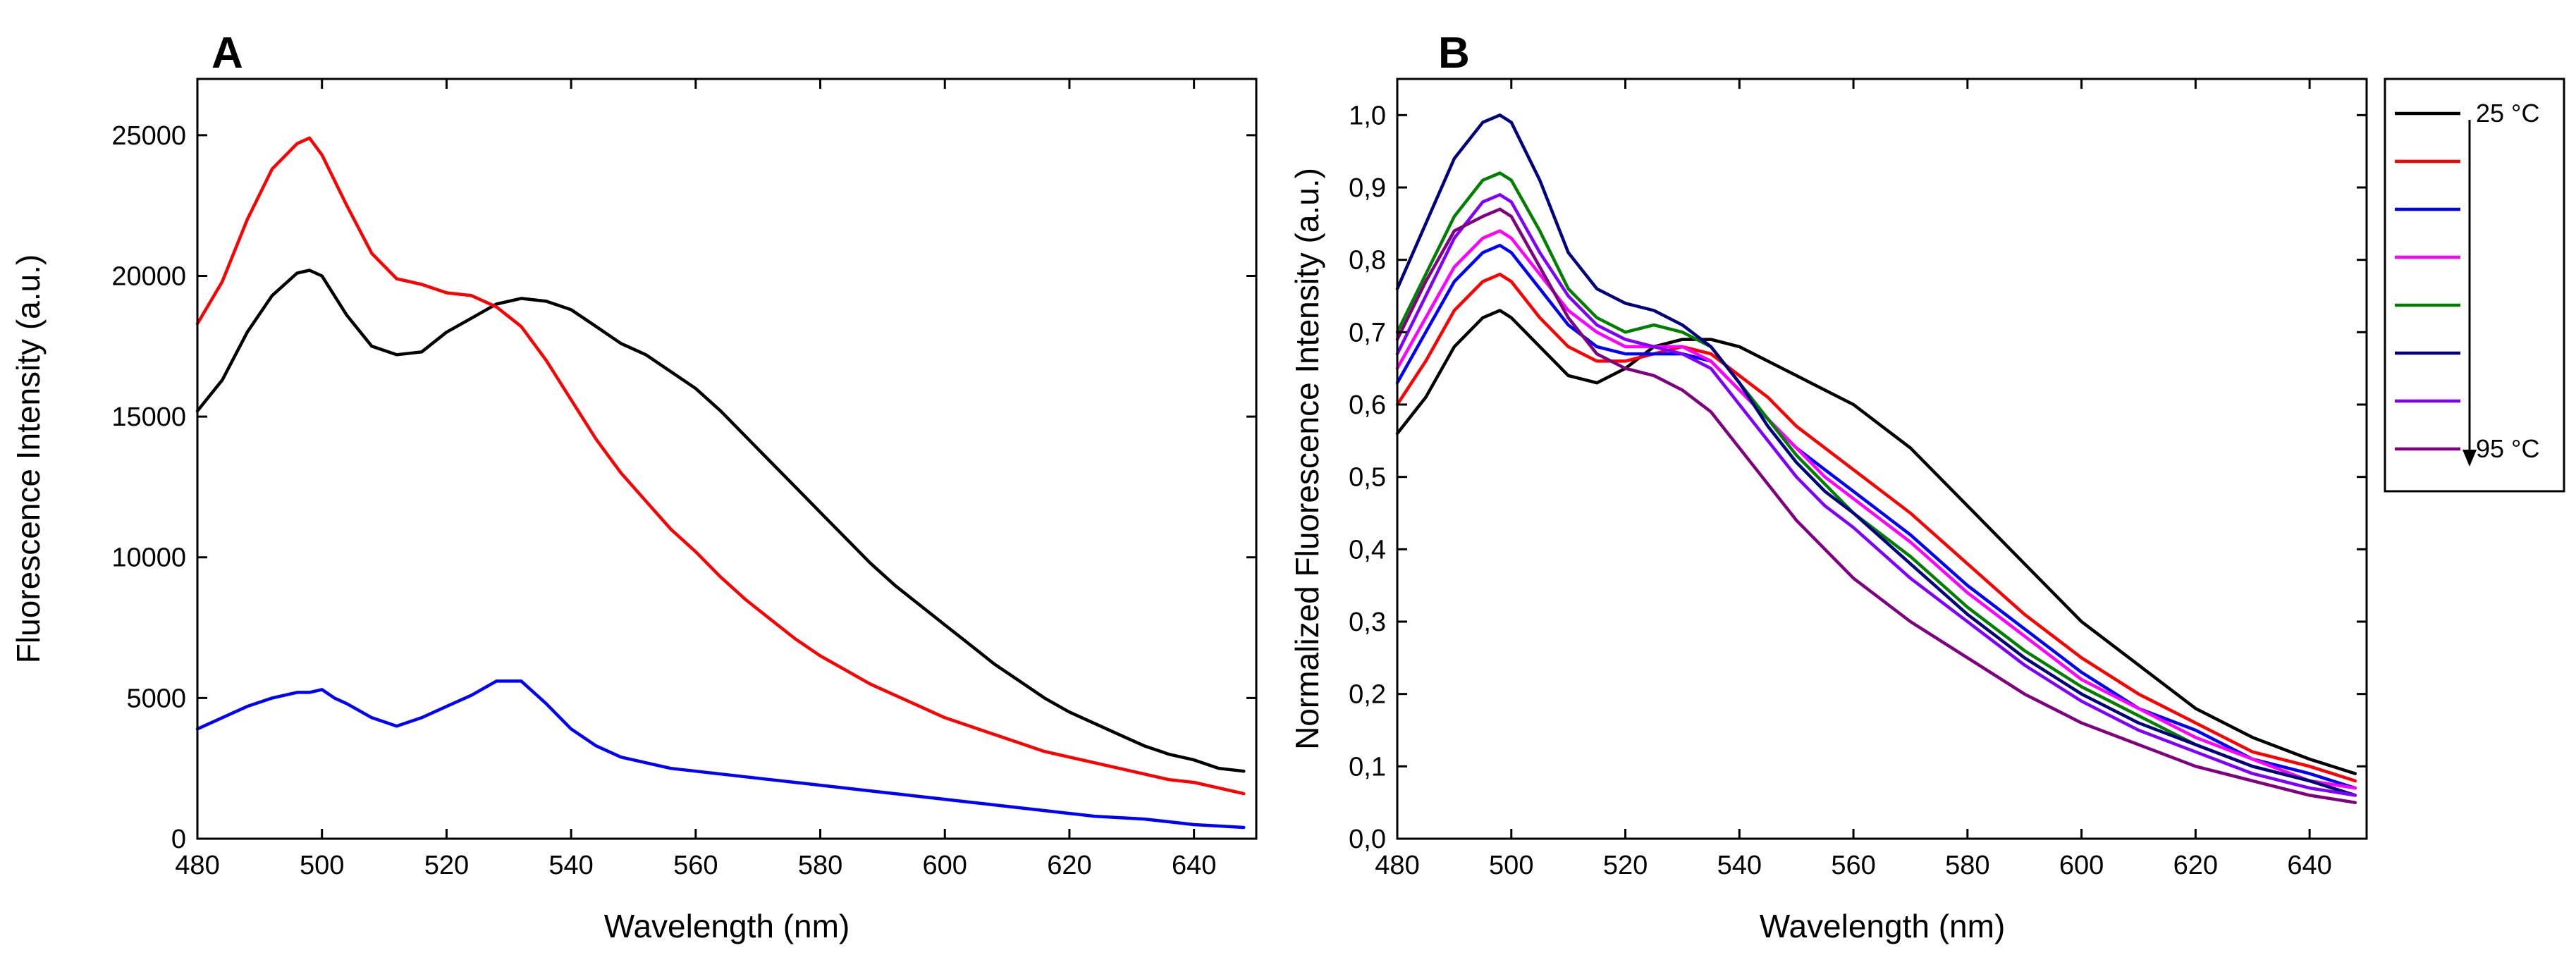 The height and width of the screenshot is (955, 2576). I want to click on panel-a-x-axis-title: Wavelength (nm), so click(727, 926).